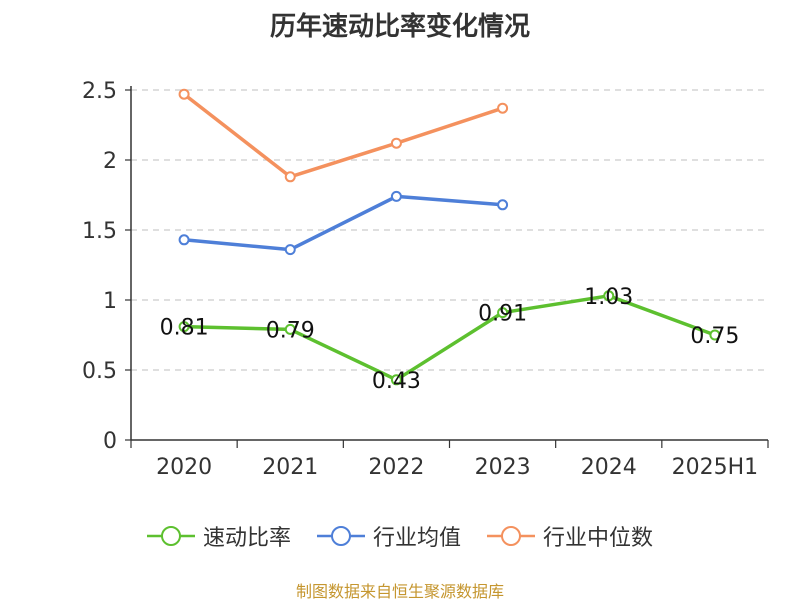  What do you see at coordinates (110, 161) in the screenshot?
I see `y-tick-label: 2` at bounding box center [110, 161].